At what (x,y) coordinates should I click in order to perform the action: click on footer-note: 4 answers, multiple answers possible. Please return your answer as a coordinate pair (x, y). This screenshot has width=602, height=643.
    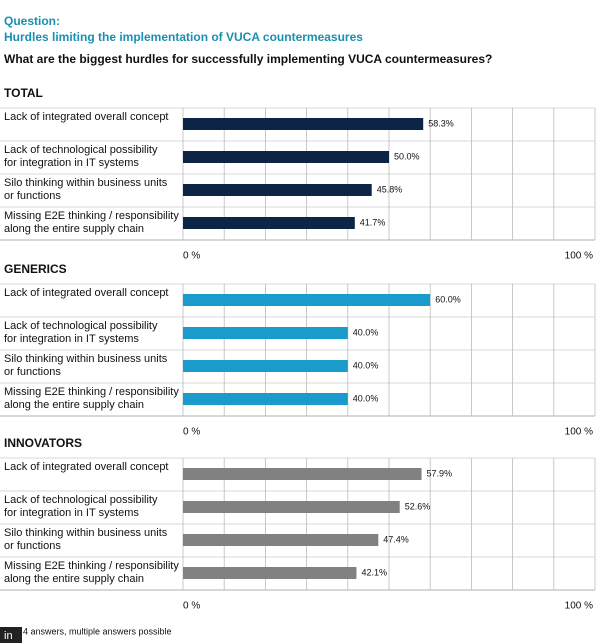
    Looking at the image, I should click on (97, 631).